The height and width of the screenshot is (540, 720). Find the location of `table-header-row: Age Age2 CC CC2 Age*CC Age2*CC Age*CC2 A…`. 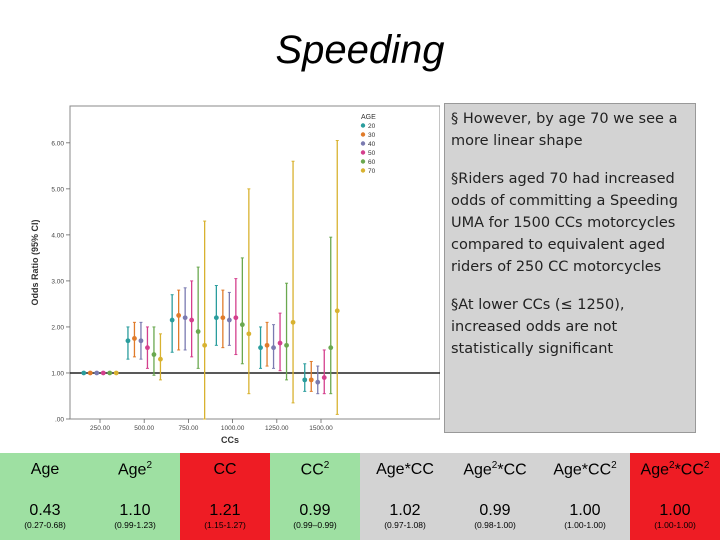

table-header-row: Age Age2 CC CC2 Age*CC Age2*CC Age*CC2 A… is located at coordinates (360, 469).